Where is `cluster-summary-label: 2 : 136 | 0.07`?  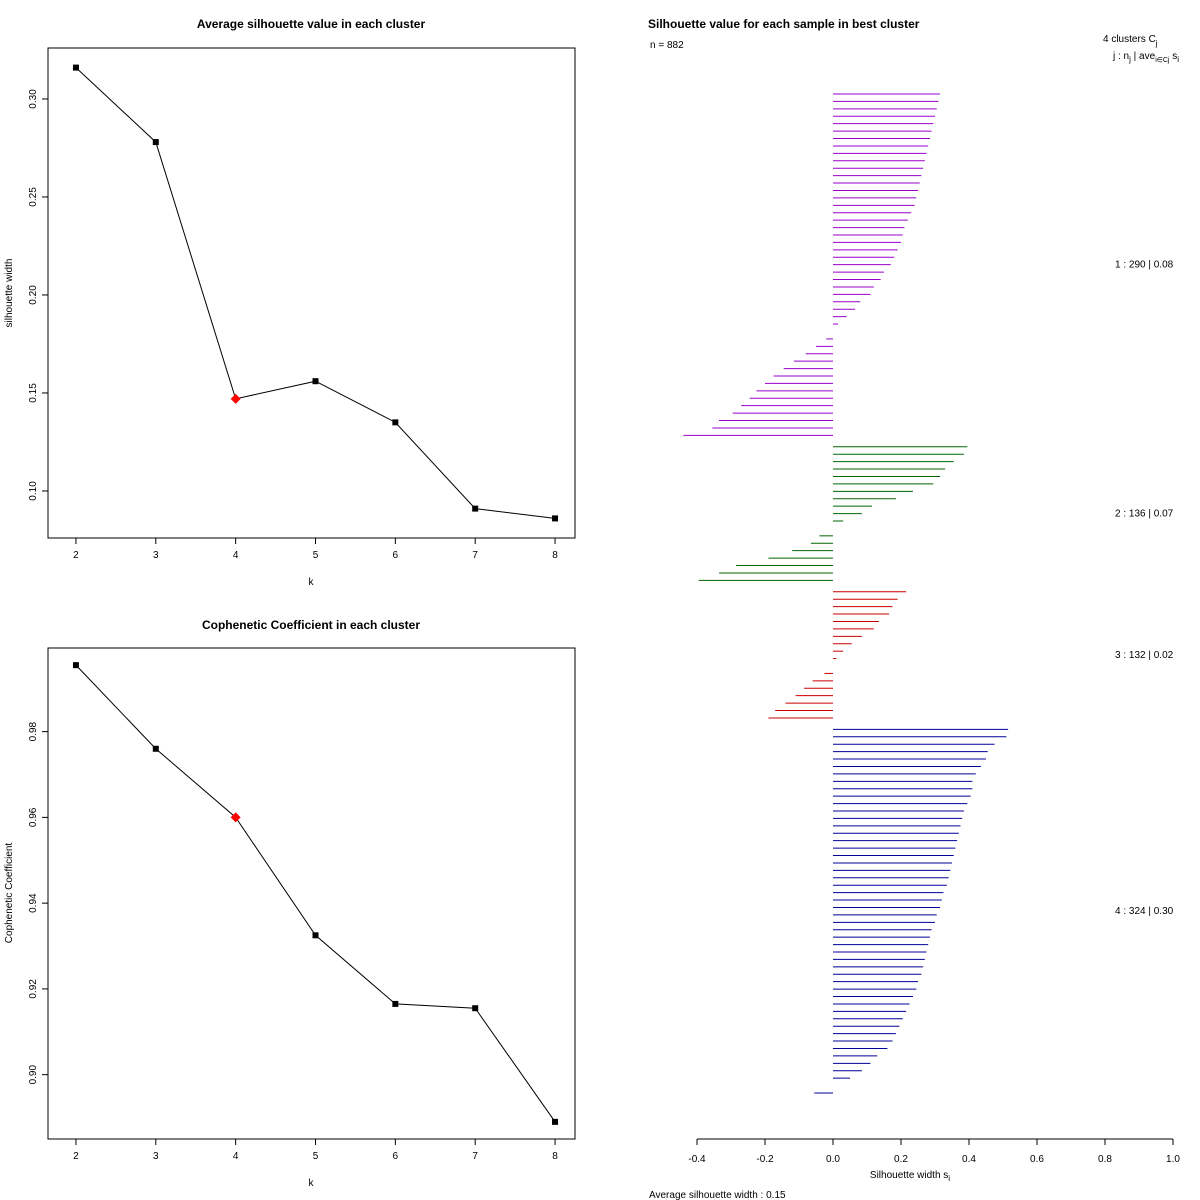
cluster-summary-label: 2 : 136 | 0.07 is located at coordinates (1144, 514).